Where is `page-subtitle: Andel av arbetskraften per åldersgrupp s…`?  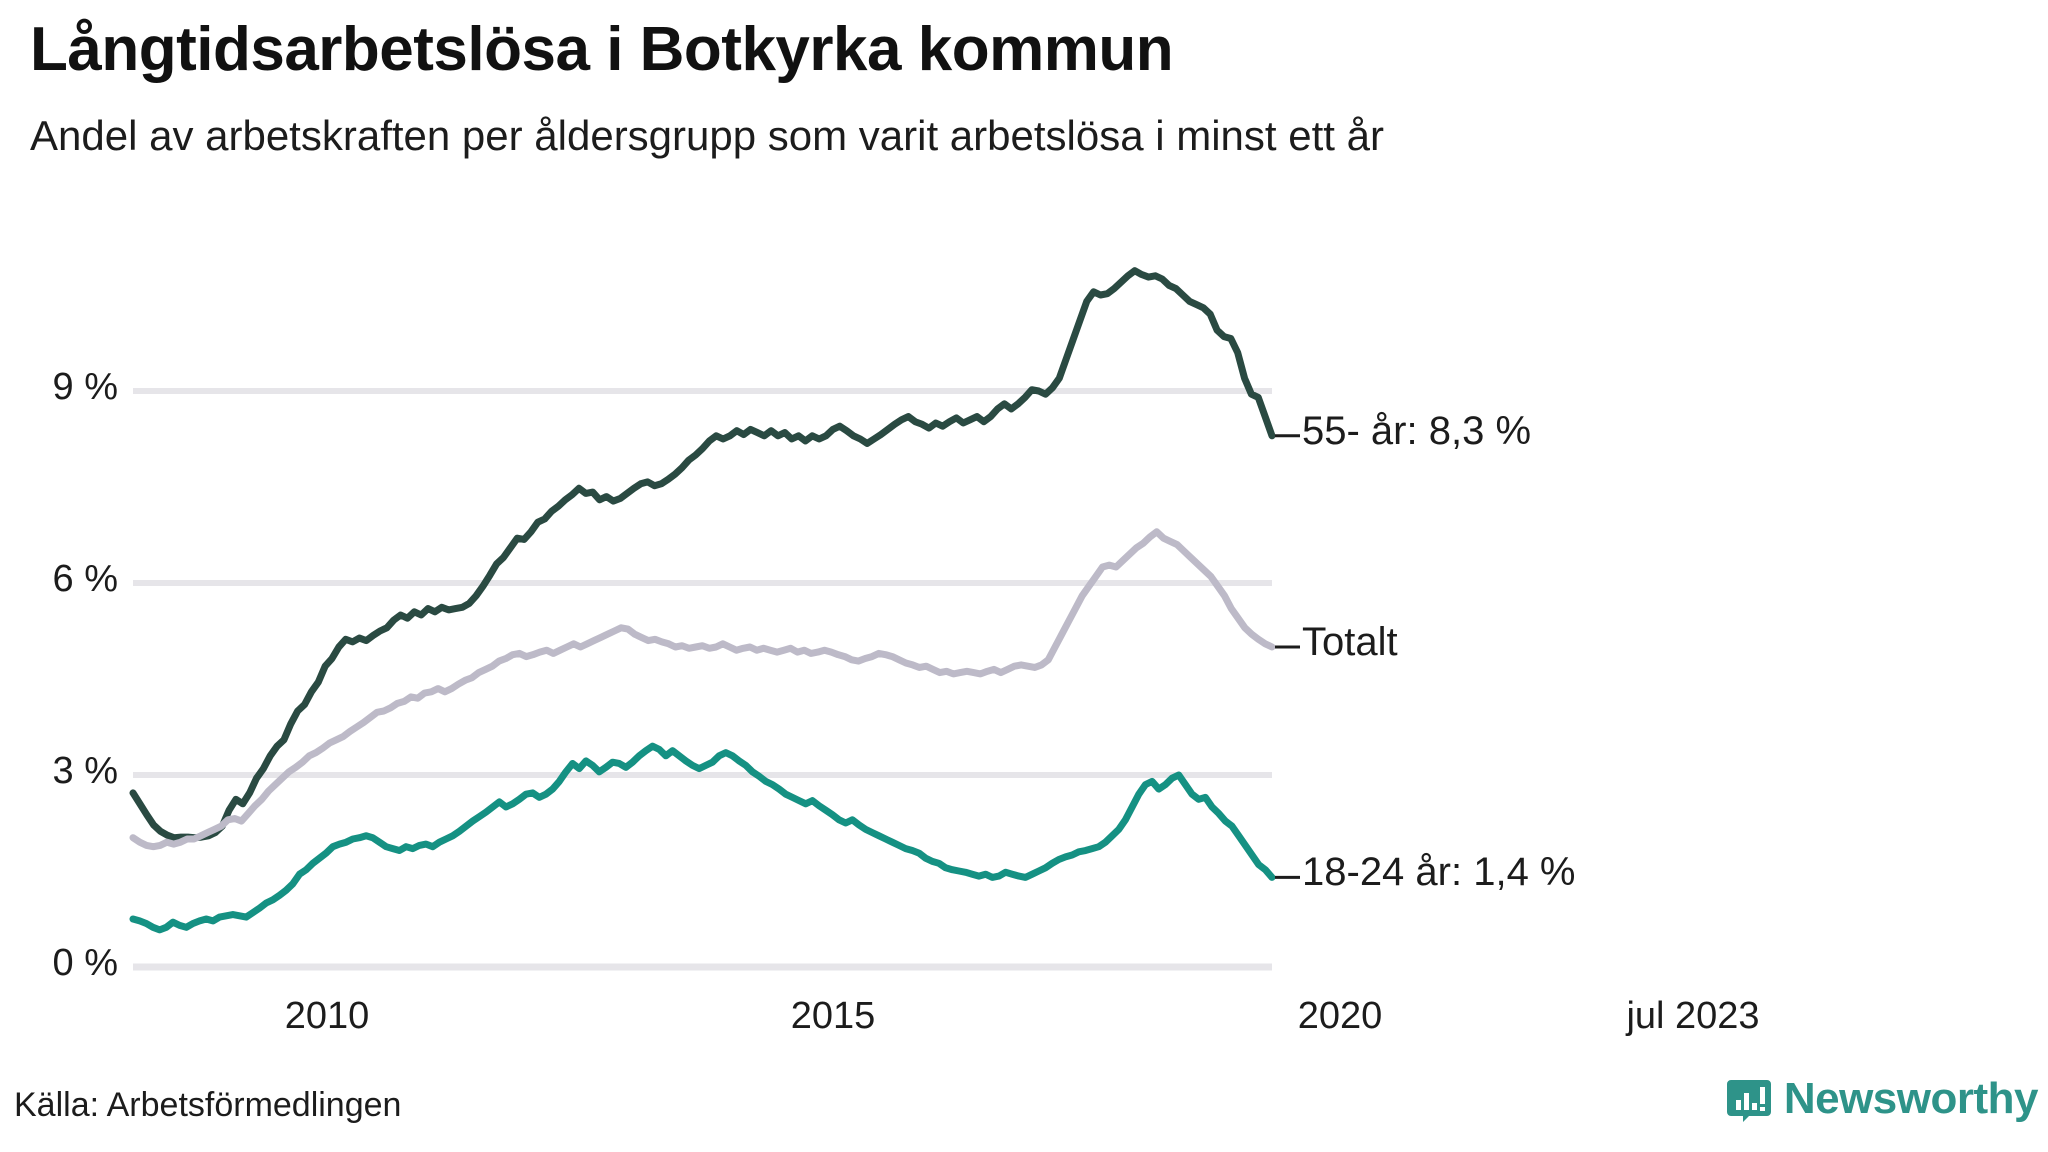 page-subtitle: Andel av arbetskraften per åldersgrupp s… is located at coordinates (707, 135).